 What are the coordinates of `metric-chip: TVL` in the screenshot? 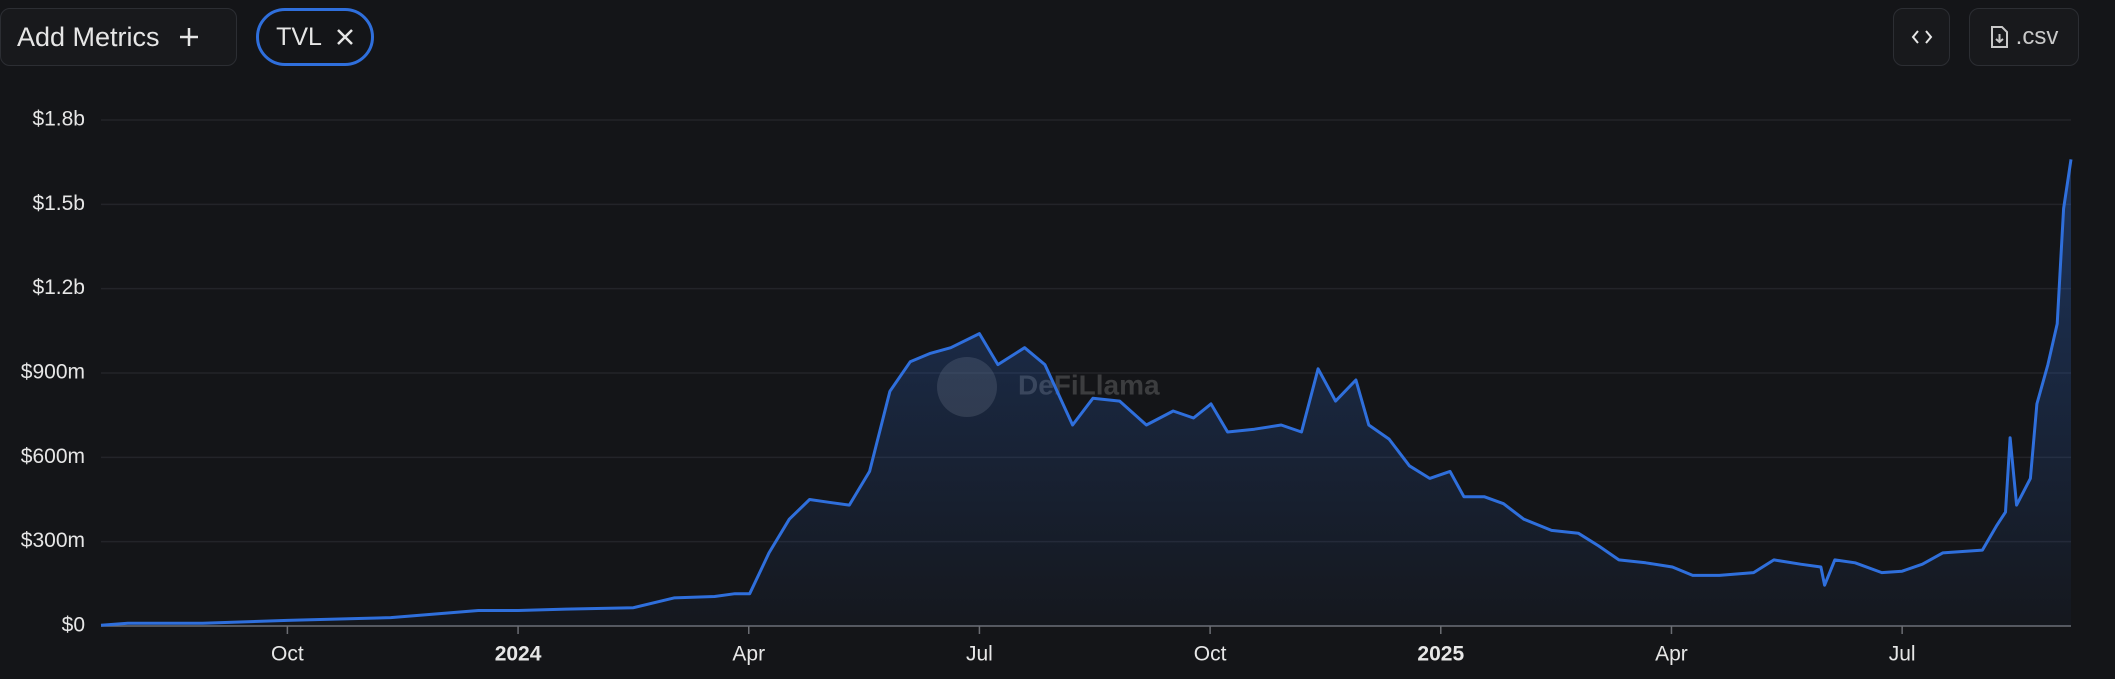 It's located at (315, 37).